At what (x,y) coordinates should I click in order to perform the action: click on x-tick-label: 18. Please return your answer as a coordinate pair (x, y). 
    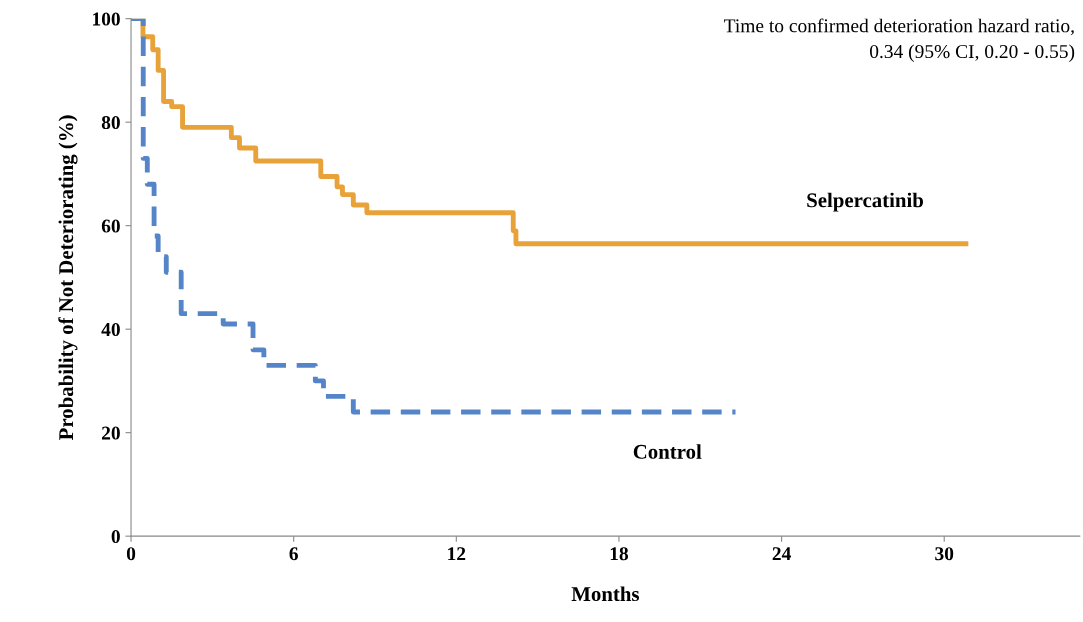
    Looking at the image, I should click on (619, 554).